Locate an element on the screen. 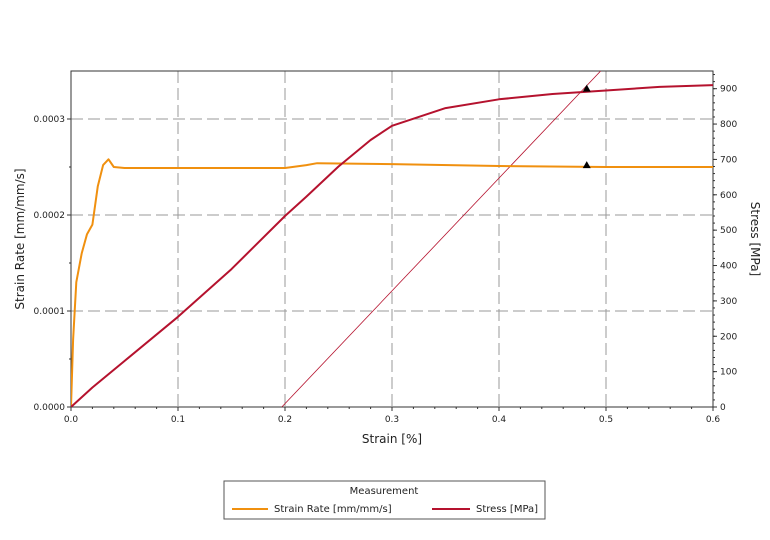  x-tick-label: 0.5 is located at coordinates (606, 420).